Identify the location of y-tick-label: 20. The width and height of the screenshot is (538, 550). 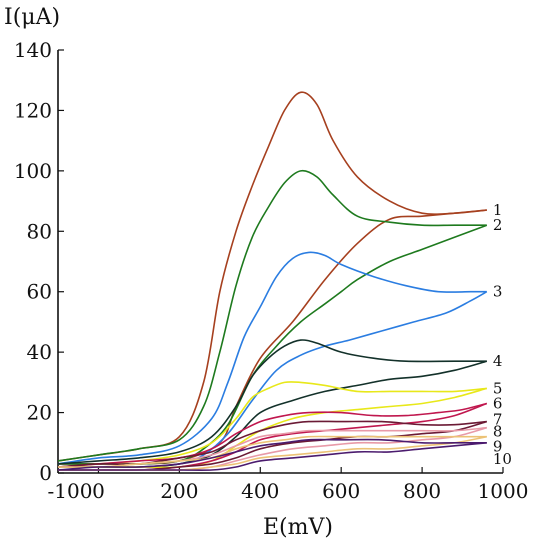
(39, 413).